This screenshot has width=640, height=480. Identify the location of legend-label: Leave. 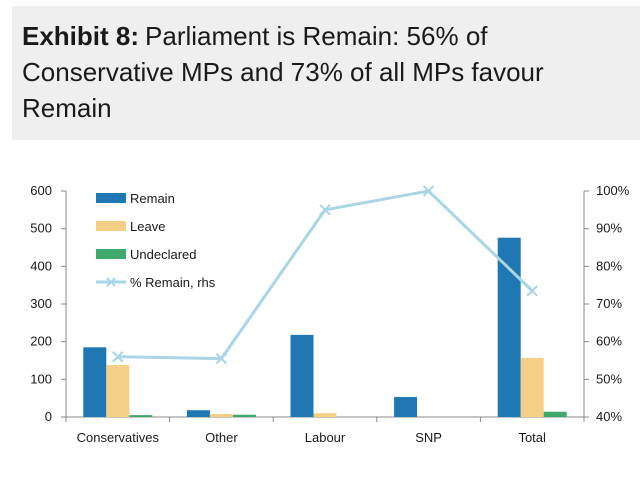
(147, 226).